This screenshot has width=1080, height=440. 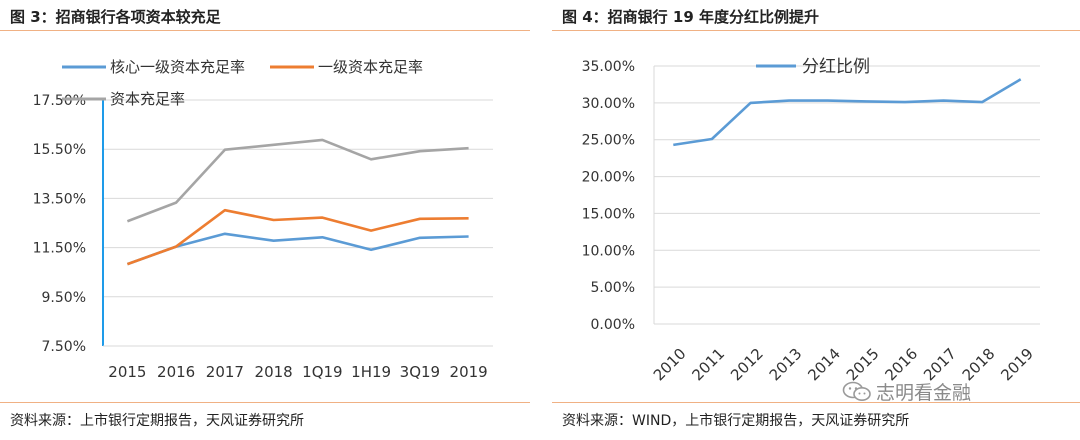 What do you see at coordinates (420, 372) in the screenshot?
I see `x-tick-label: 3Q19` at bounding box center [420, 372].